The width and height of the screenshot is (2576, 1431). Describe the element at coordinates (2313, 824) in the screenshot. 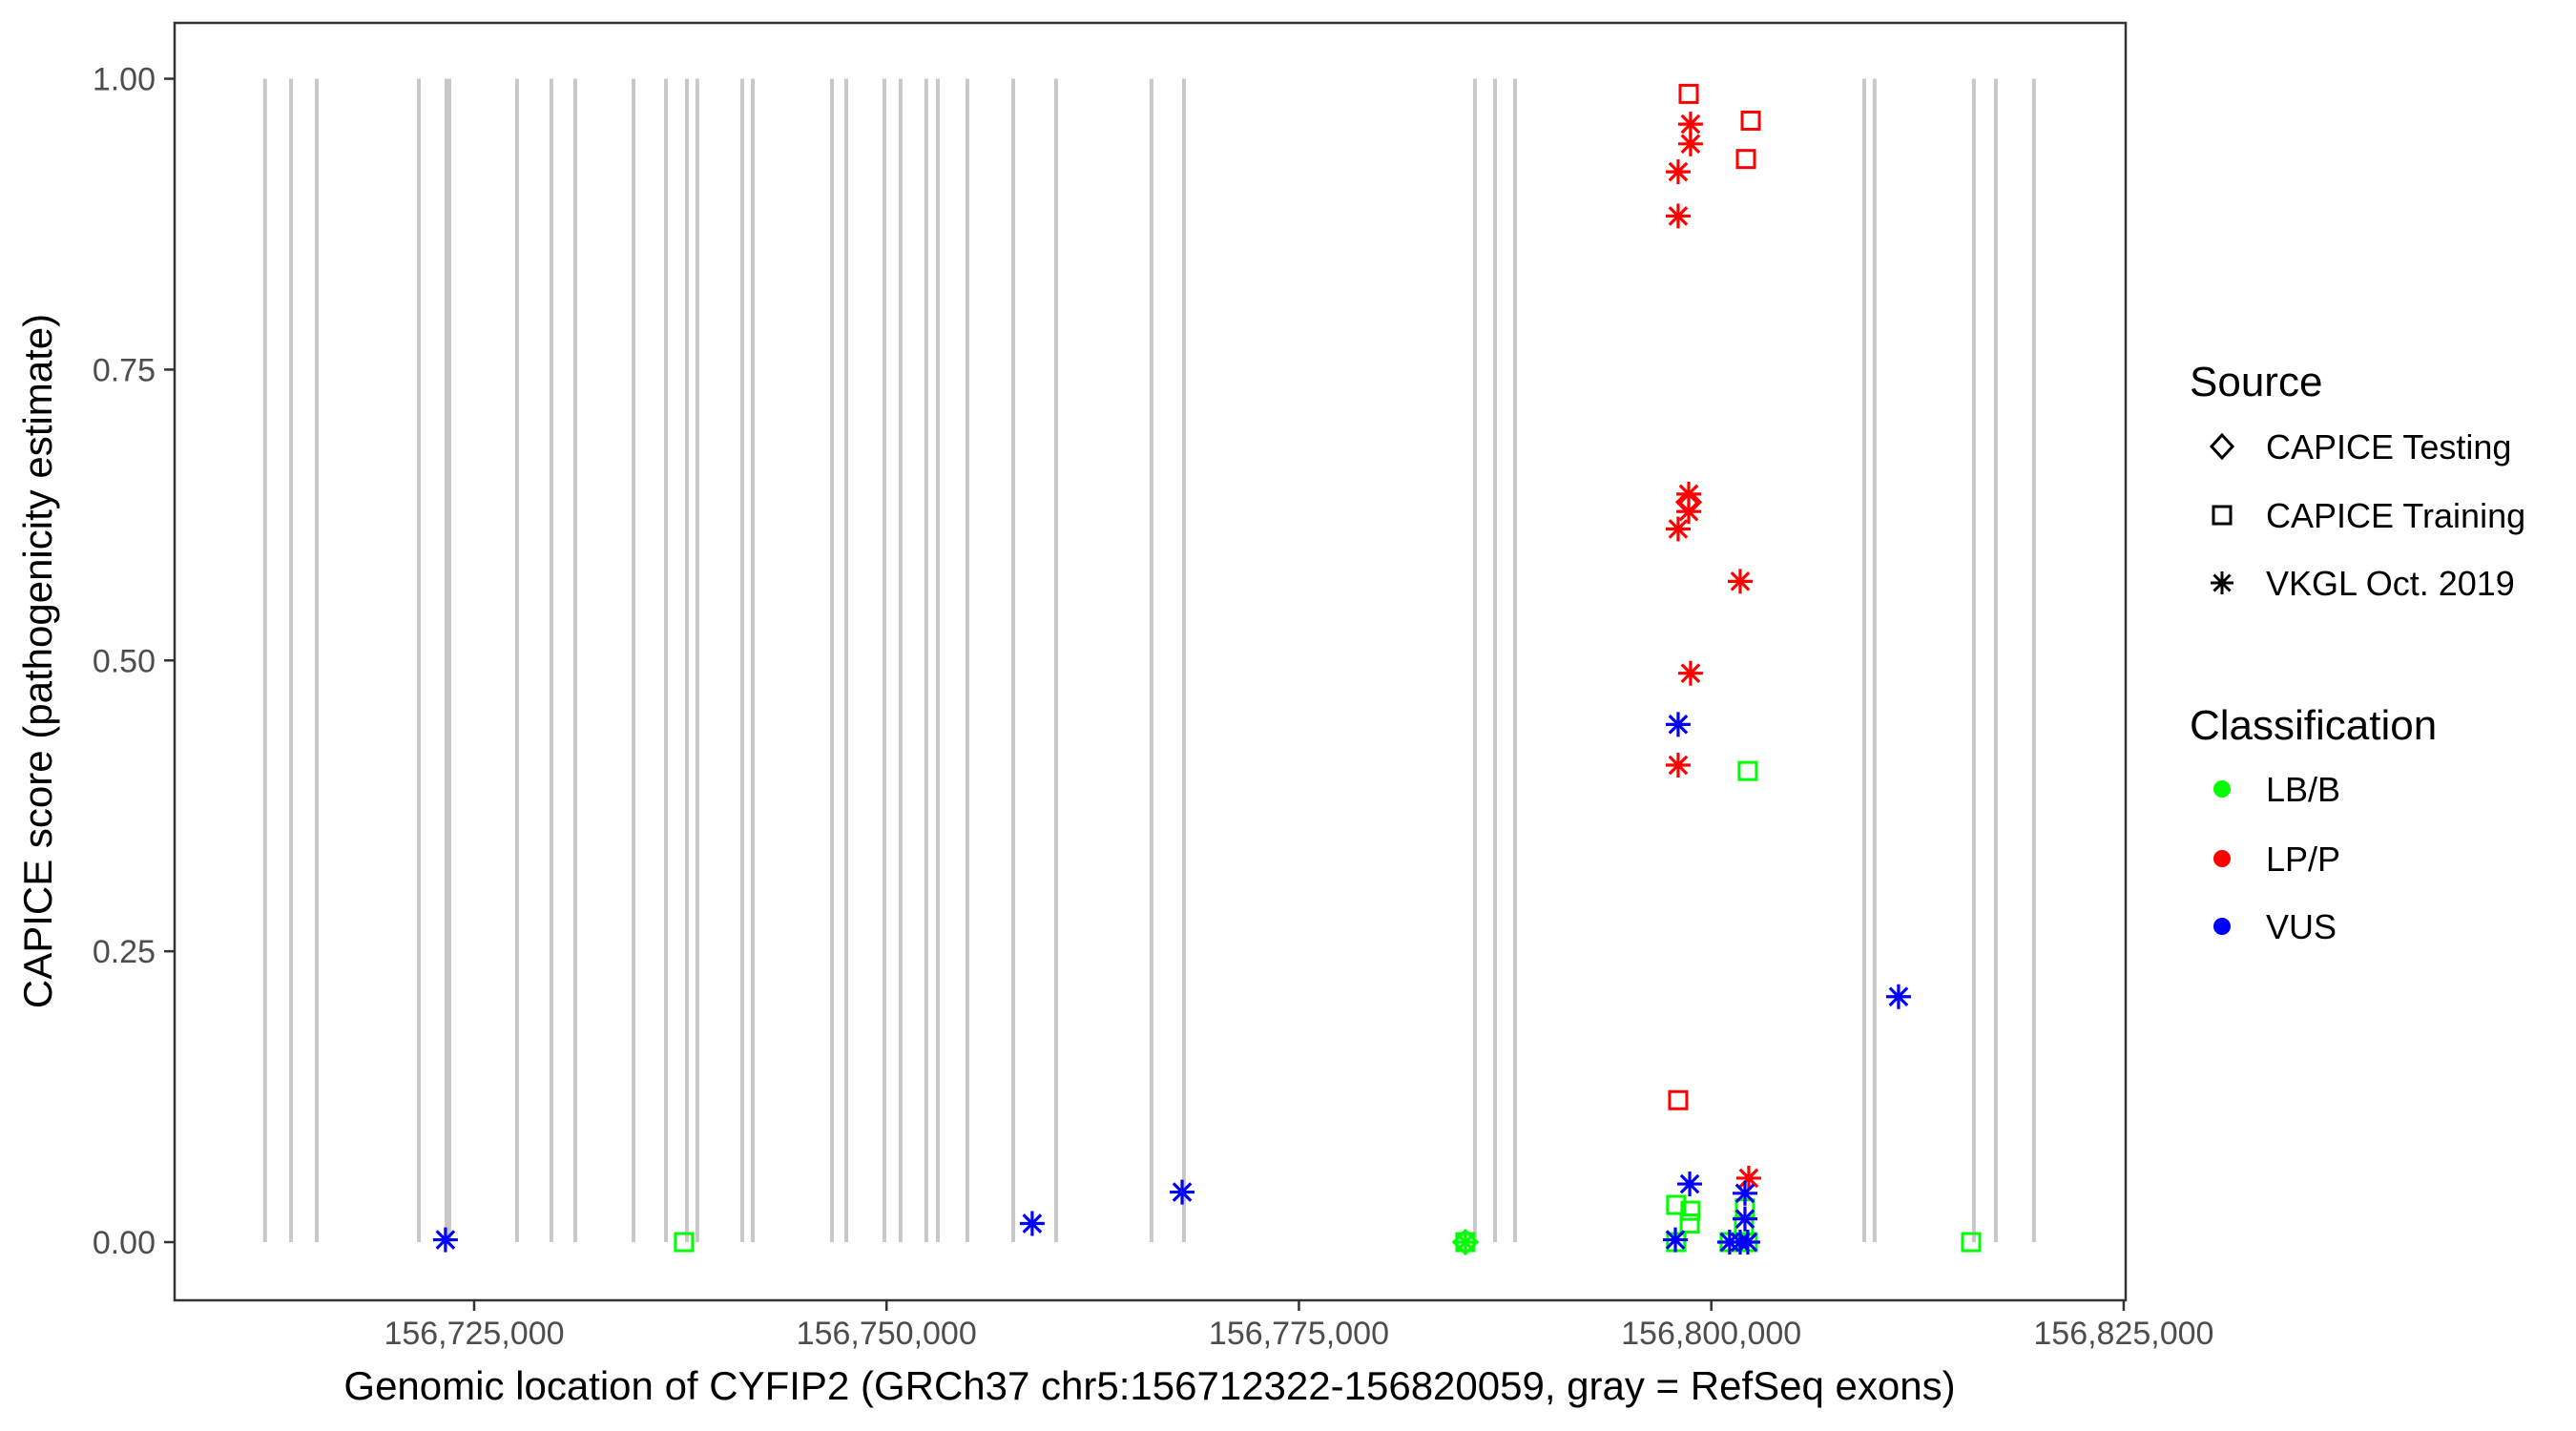

I see `legend-classification: Classification LB/B LP/P VUS` at that location.